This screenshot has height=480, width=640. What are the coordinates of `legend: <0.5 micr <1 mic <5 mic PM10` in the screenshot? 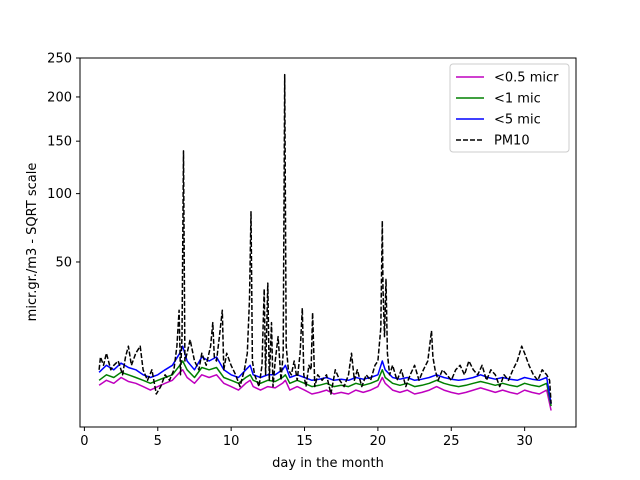 It's located at (509, 108).